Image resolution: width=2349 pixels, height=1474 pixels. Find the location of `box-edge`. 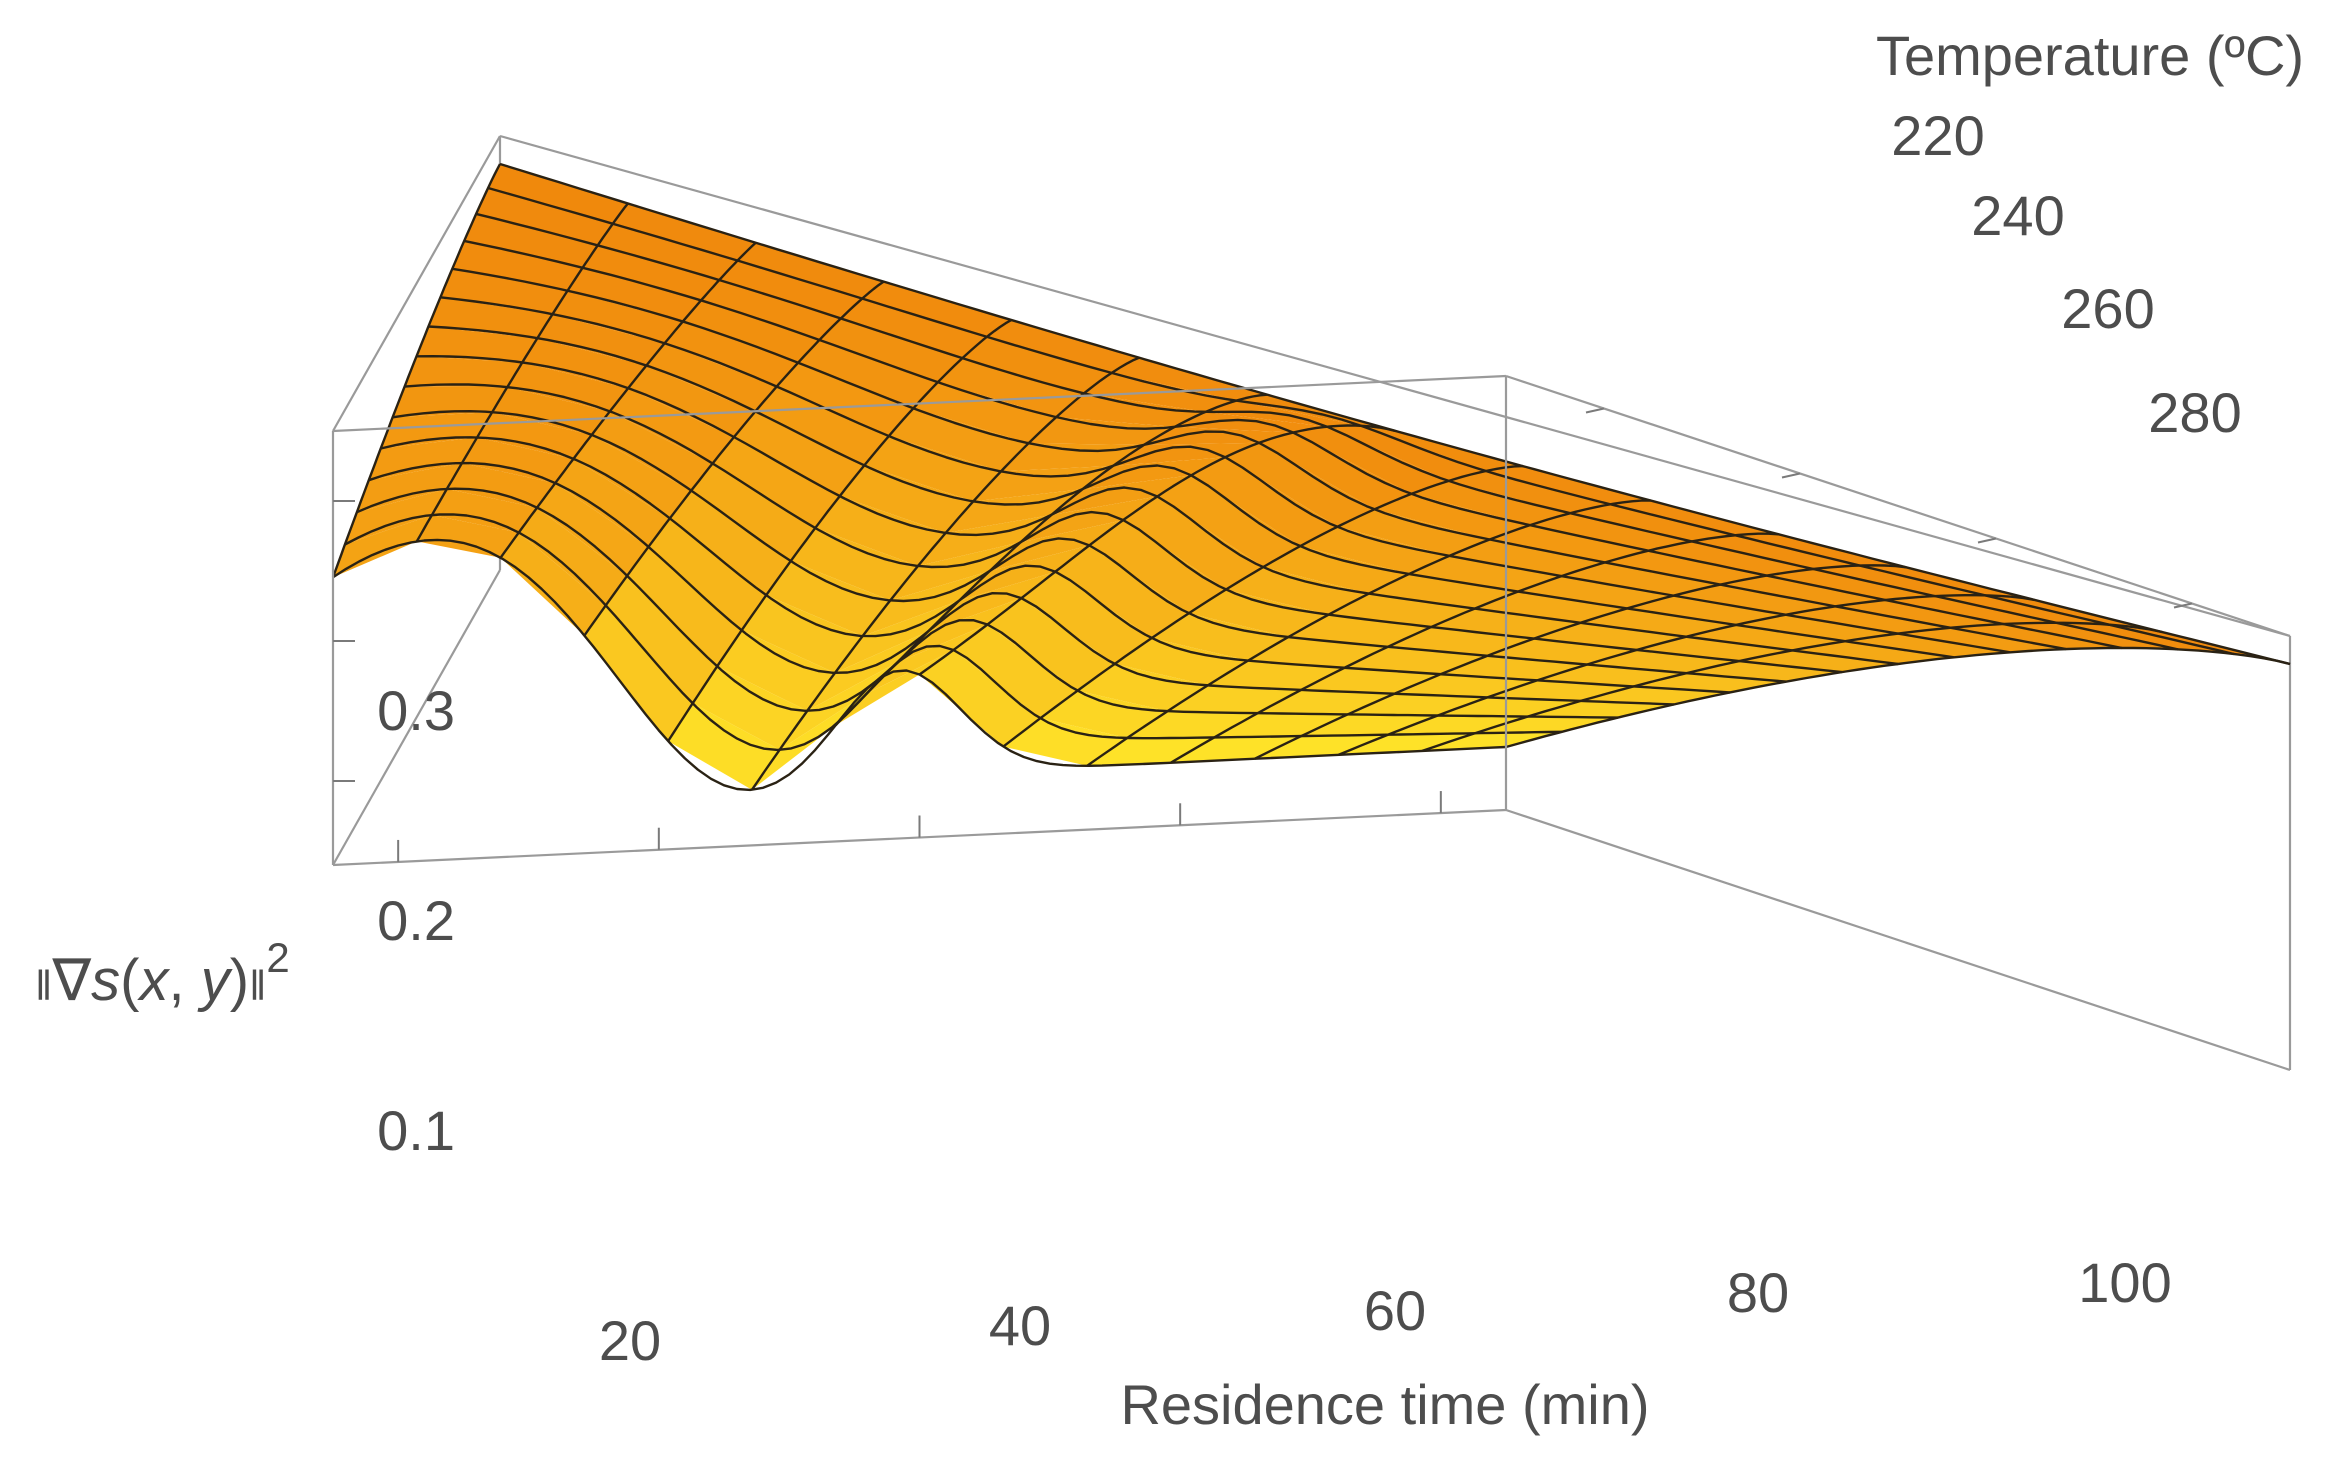

box-edge is located at coordinates (416, 717).